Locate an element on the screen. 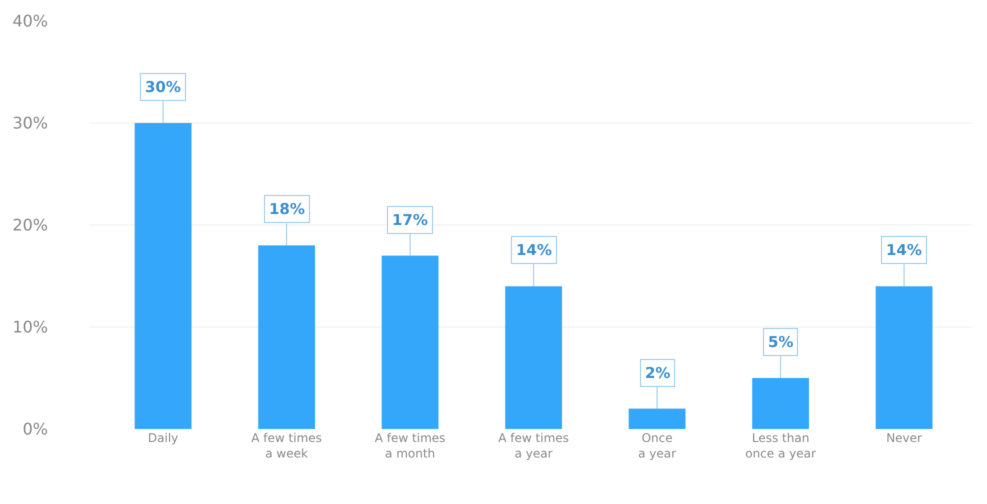 The image size is (987, 504). data-label: 18% is located at coordinates (287, 209).